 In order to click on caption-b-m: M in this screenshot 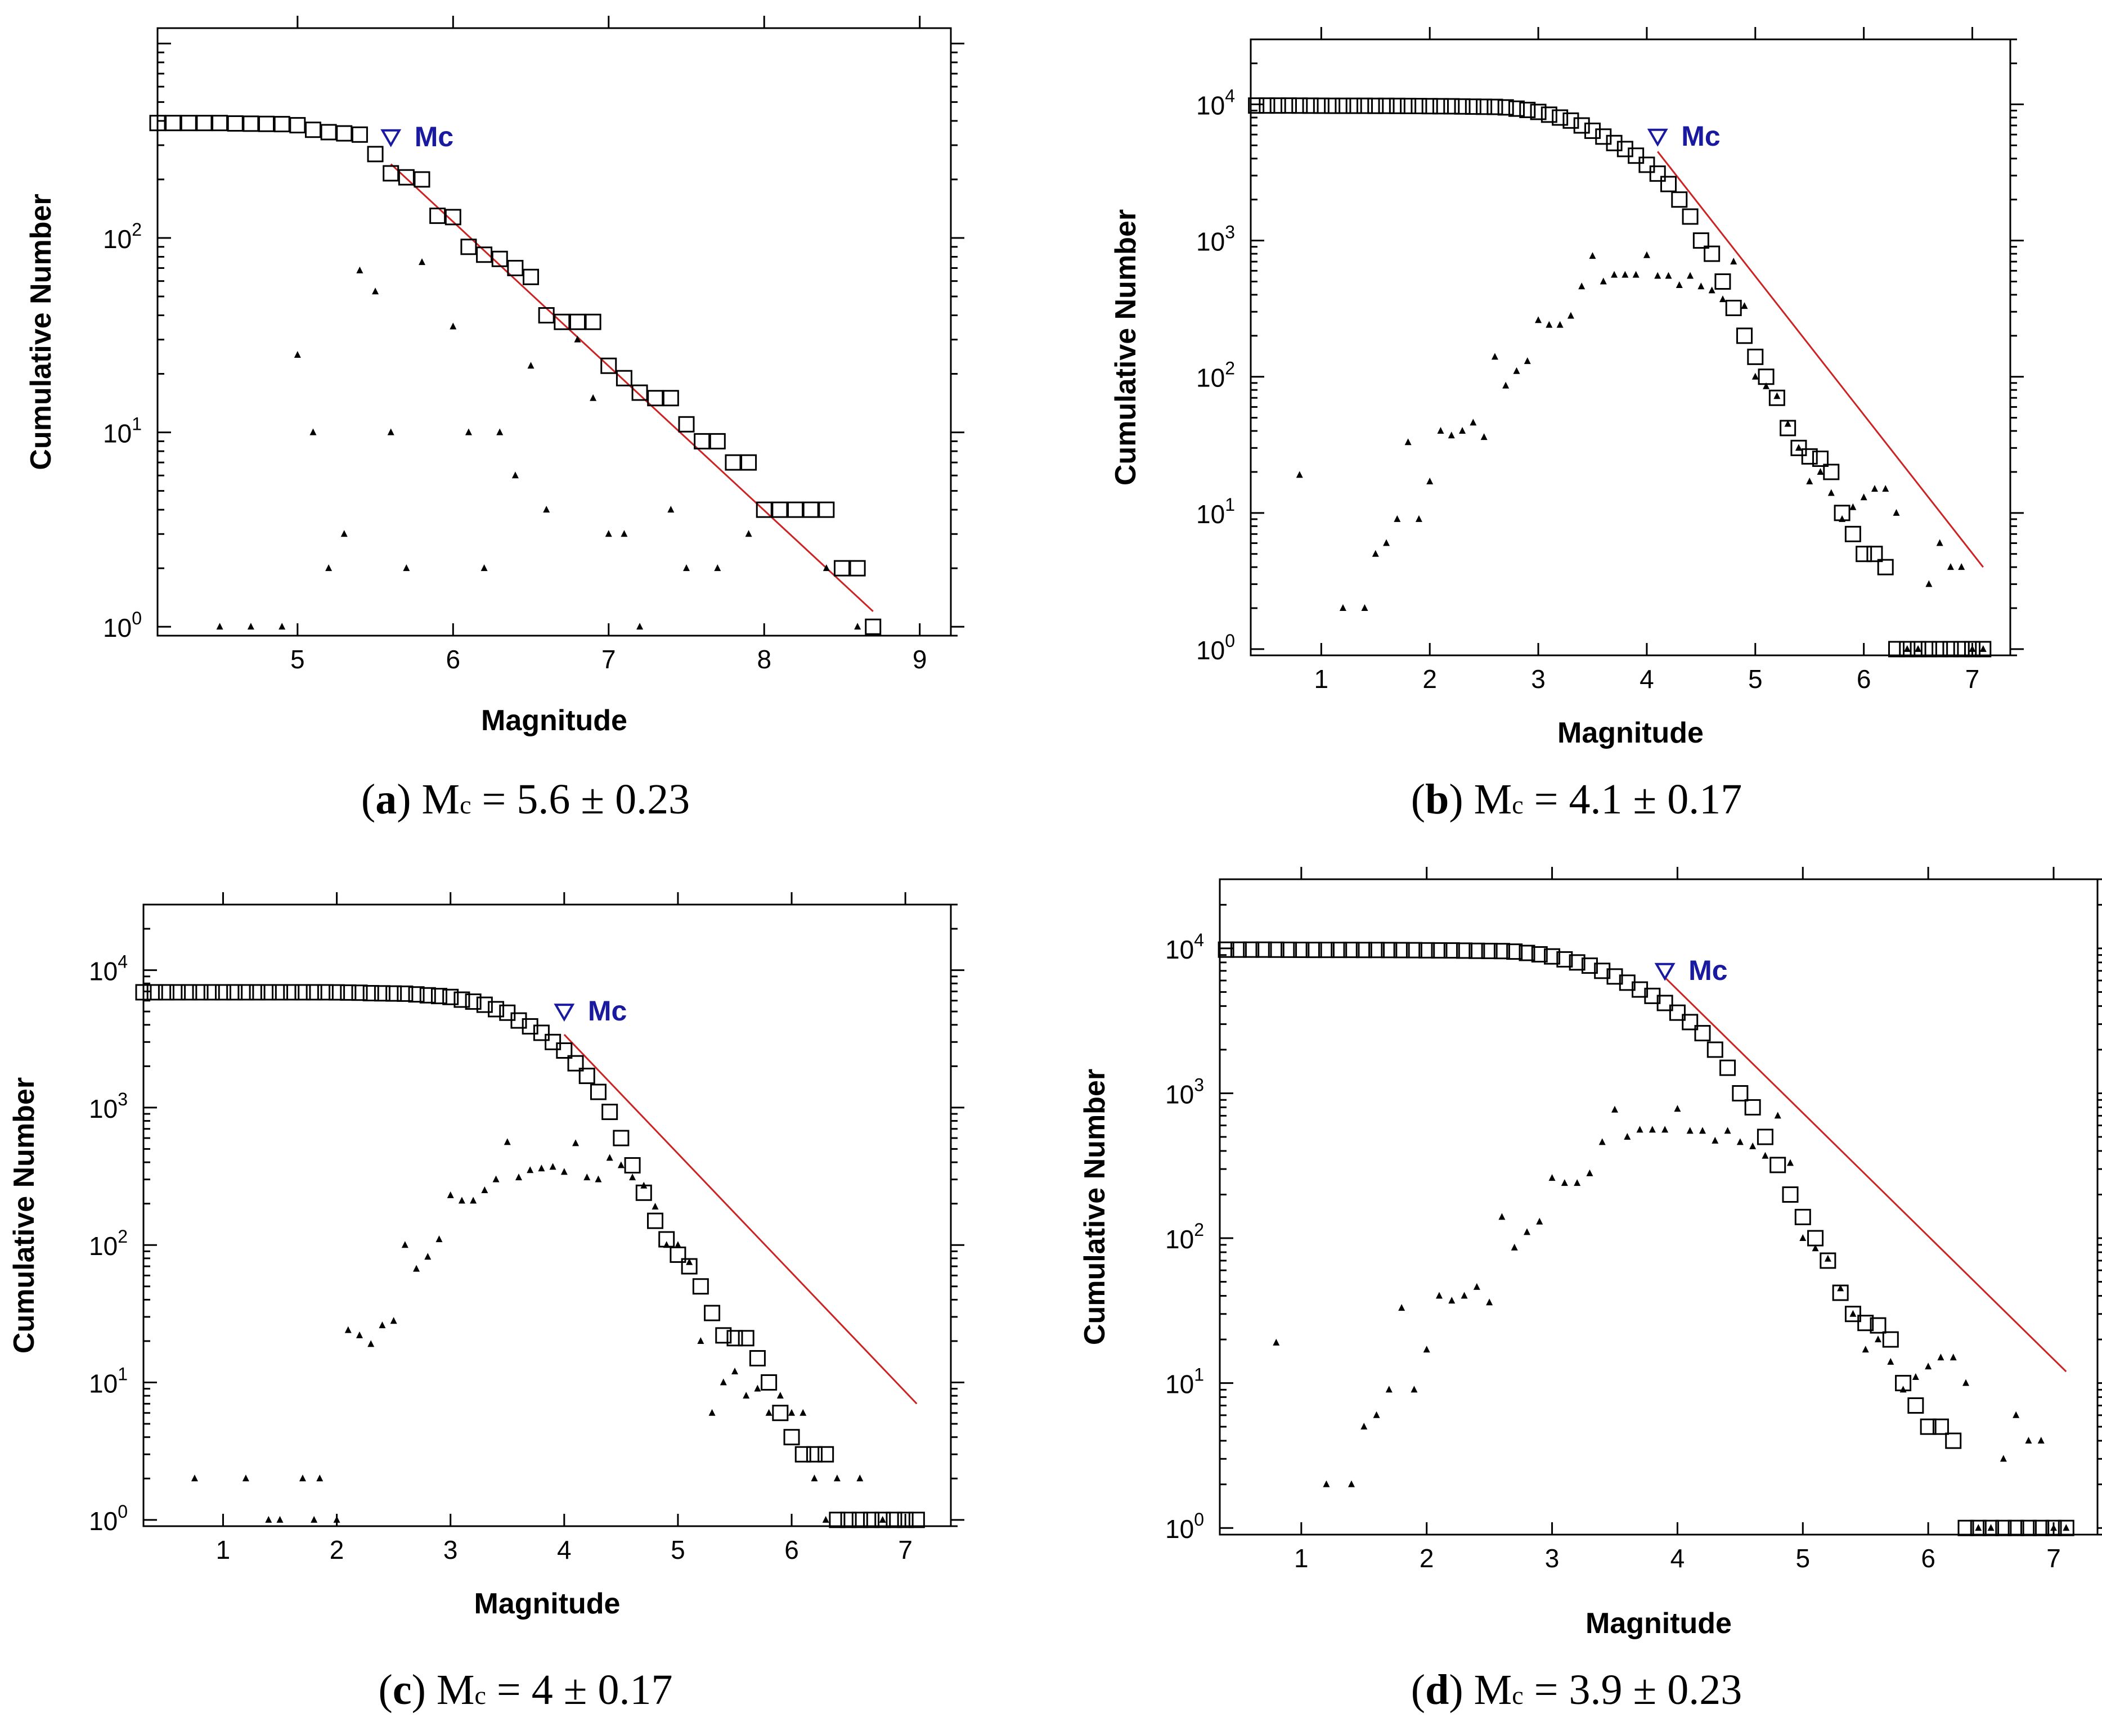, I will do `click(1493, 799)`.